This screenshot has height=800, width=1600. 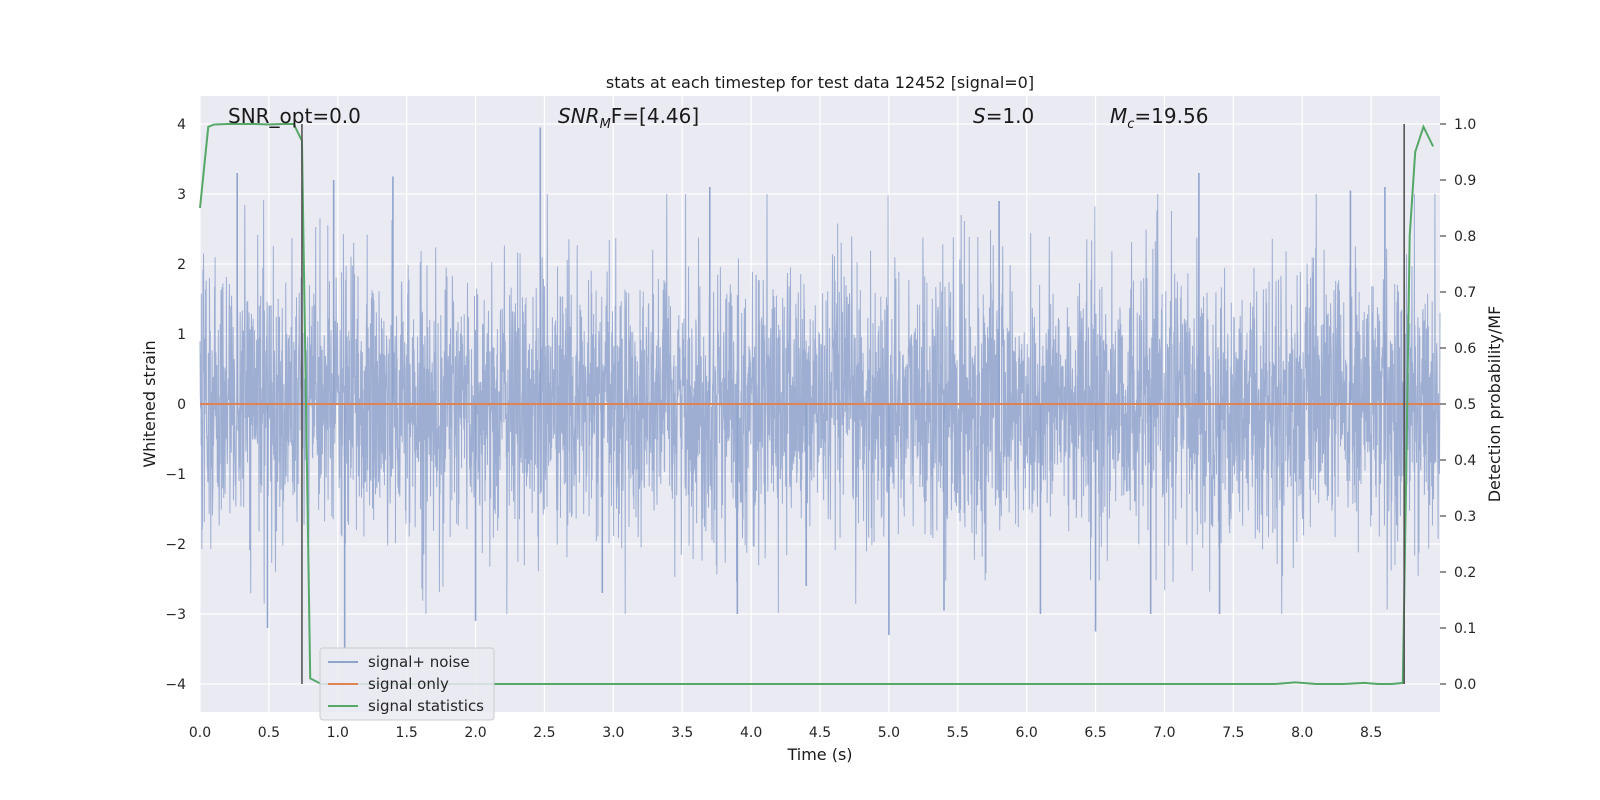 What do you see at coordinates (181, 265) in the screenshot?
I see `left-y-tick-label: 2` at bounding box center [181, 265].